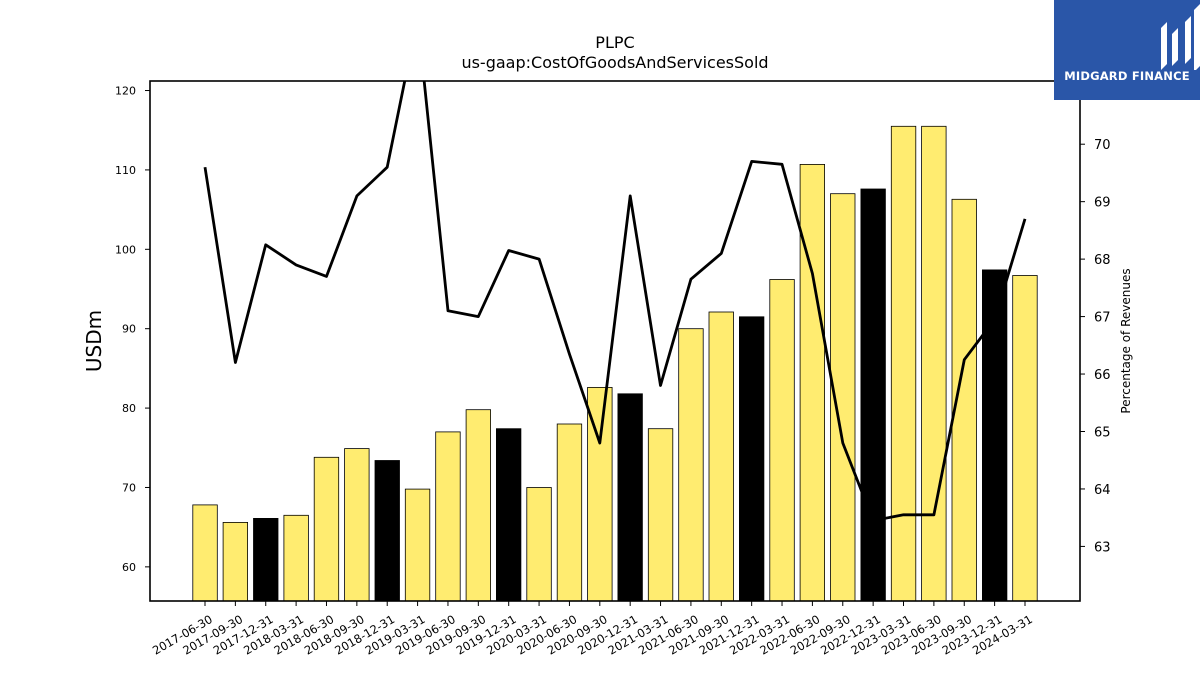 The image size is (1200, 675). Describe the element at coordinates (614, 62) in the screenshot. I see `chart-subtitle: us-gaap:CostOfGoodsAndServicesSold` at that location.